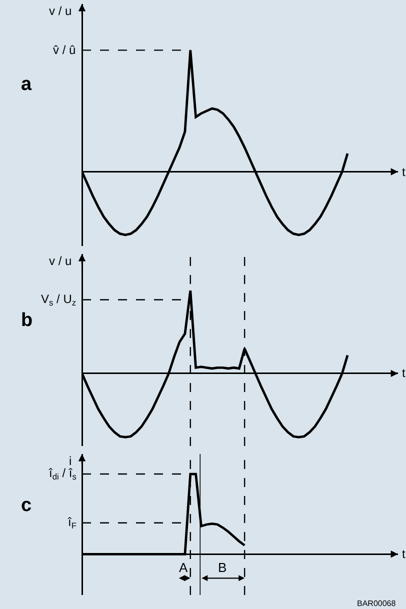  What do you see at coordinates (70, 461) in the screenshot?
I see `y-axis-title: i` at bounding box center [70, 461].